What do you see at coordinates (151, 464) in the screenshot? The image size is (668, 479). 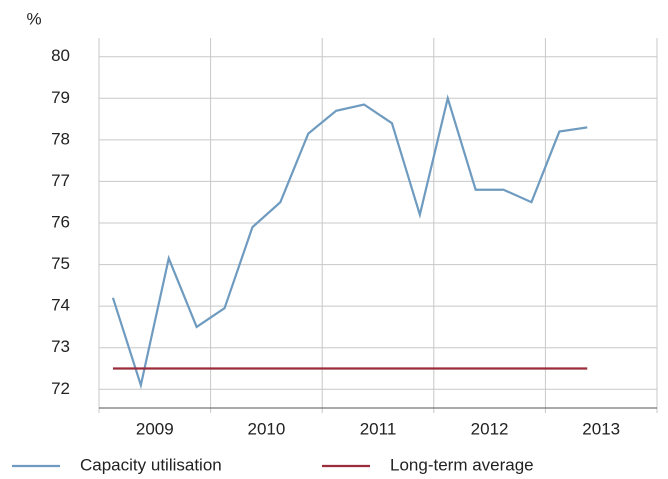 I see `legend-label: Capacity utilisation` at bounding box center [151, 464].